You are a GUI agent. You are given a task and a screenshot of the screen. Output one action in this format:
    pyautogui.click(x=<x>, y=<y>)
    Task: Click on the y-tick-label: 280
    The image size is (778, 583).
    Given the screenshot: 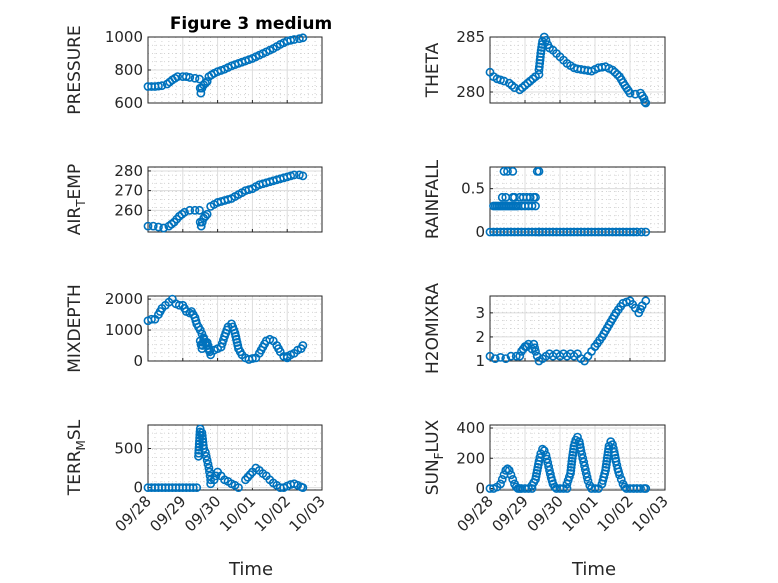 What is the action you would take?
    pyautogui.click(x=128, y=171)
    